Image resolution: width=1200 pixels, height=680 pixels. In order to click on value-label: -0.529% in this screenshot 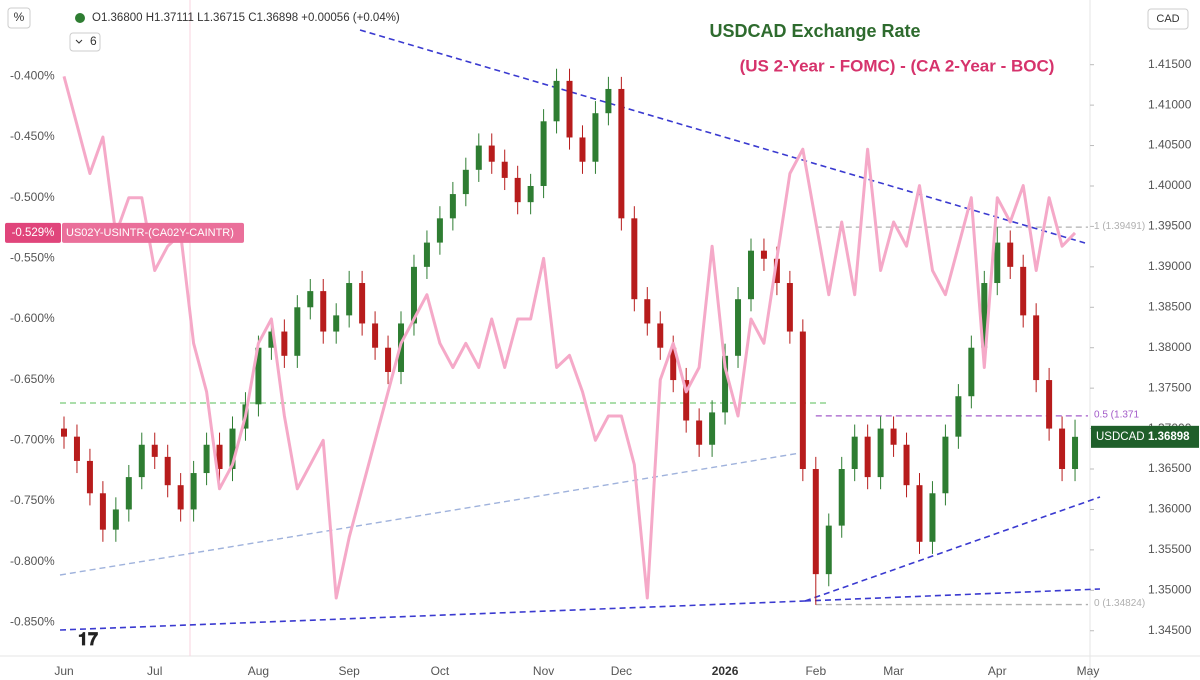, I will do `click(33, 233)`.